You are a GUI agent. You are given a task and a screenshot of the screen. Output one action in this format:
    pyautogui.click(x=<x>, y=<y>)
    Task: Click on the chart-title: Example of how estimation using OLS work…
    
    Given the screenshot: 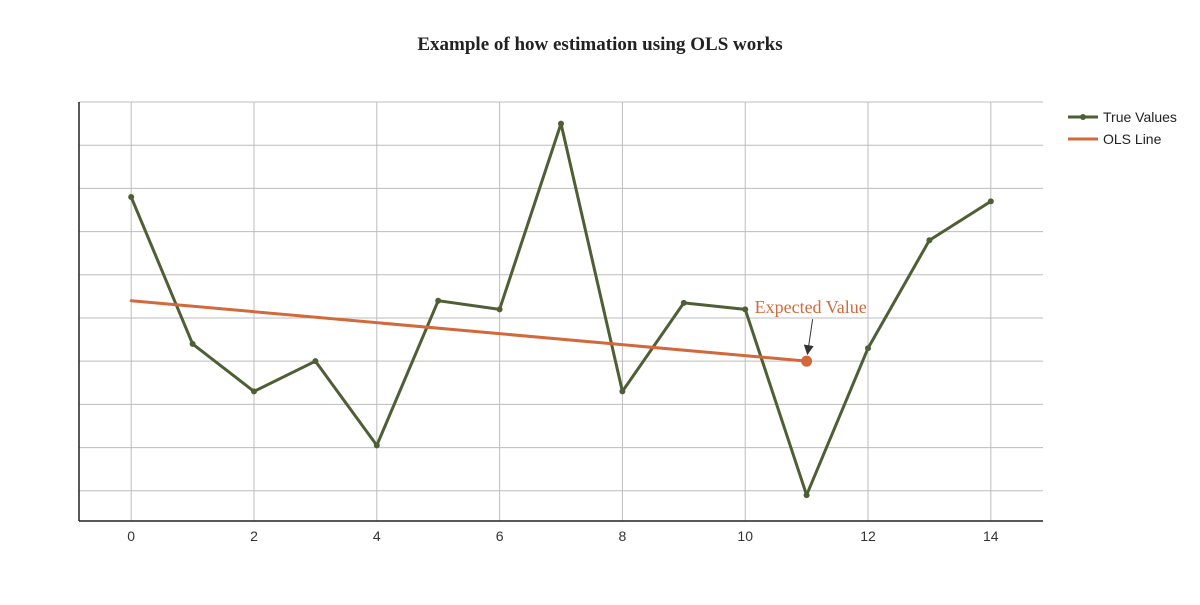 What is the action you would take?
    pyautogui.click(x=599, y=44)
    